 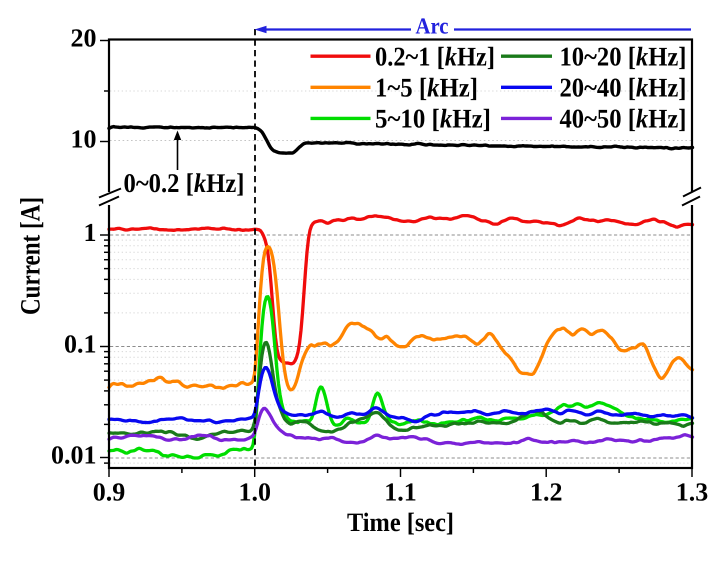 What do you see at coordinates (84, 139) in the screenshot?
I see `svg-text: 10` at bounding box center [84, 139].